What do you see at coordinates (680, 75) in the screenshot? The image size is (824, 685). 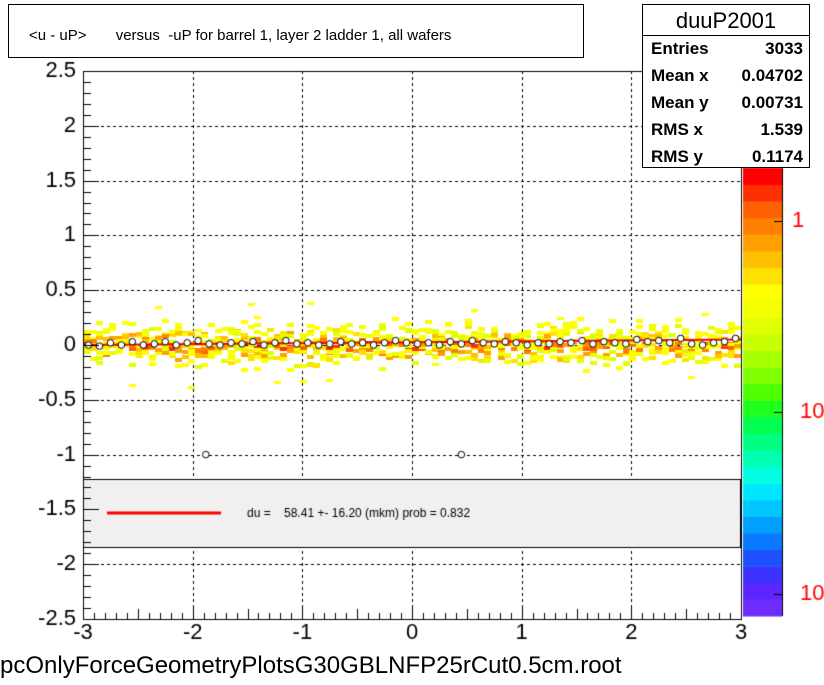 I see `stats-label: Mean x` at bounding box center [680, 75].